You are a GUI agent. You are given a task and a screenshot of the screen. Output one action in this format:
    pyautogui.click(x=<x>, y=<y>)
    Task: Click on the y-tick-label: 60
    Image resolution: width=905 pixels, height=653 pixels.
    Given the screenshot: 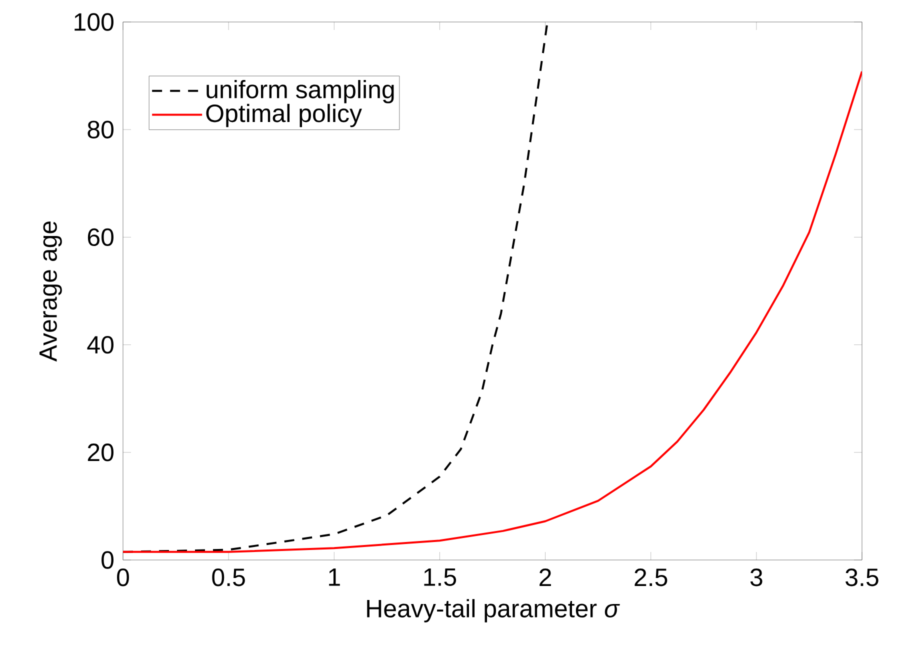 What is the action you would take?
    pyautogui.click(x=101, y=237)
    